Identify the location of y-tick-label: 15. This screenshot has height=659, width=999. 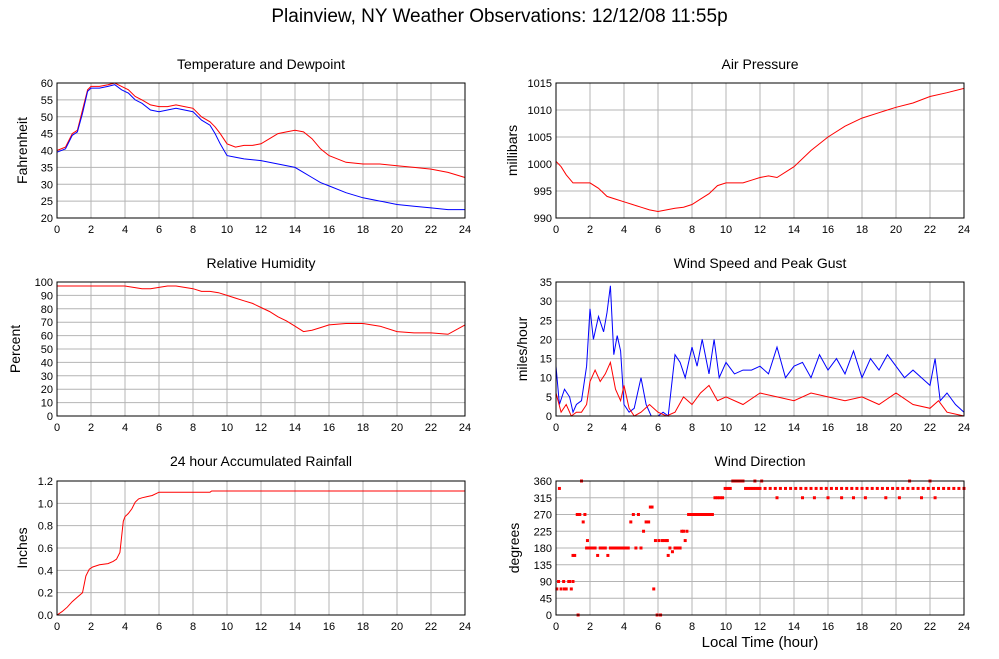
(546, 360).